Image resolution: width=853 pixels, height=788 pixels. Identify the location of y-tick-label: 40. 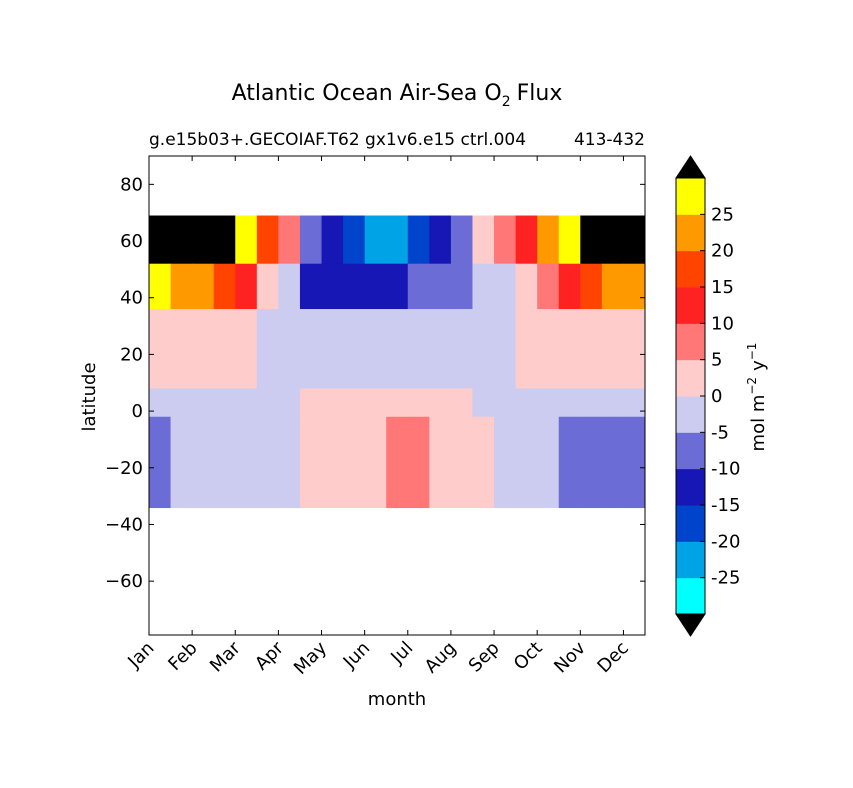
(131, 298).